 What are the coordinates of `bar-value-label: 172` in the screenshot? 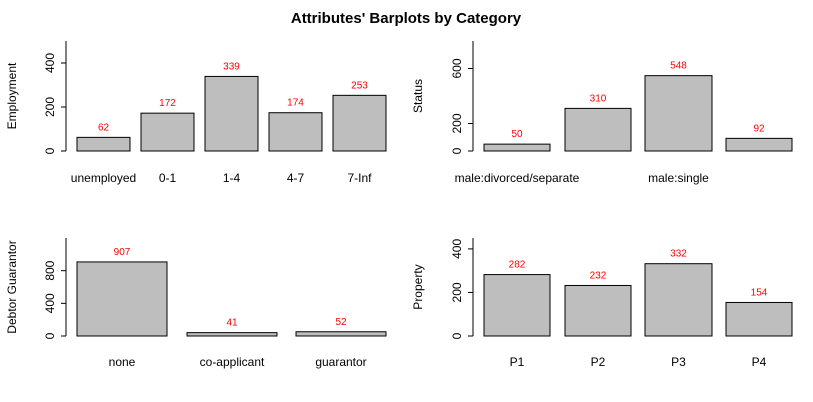 It's located at (167, 103).